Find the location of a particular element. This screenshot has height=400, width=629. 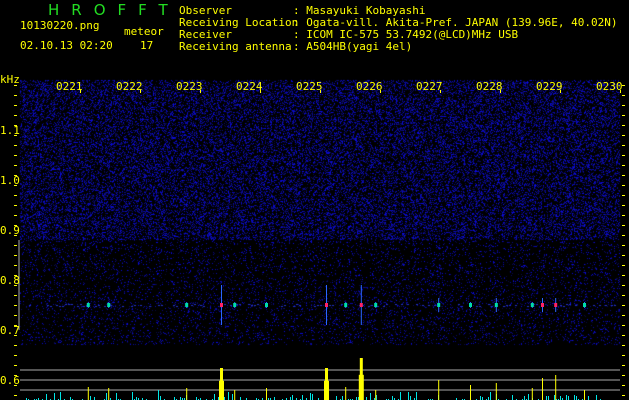

y-tick-label: 1.1 is located at coordinates (10, 130).